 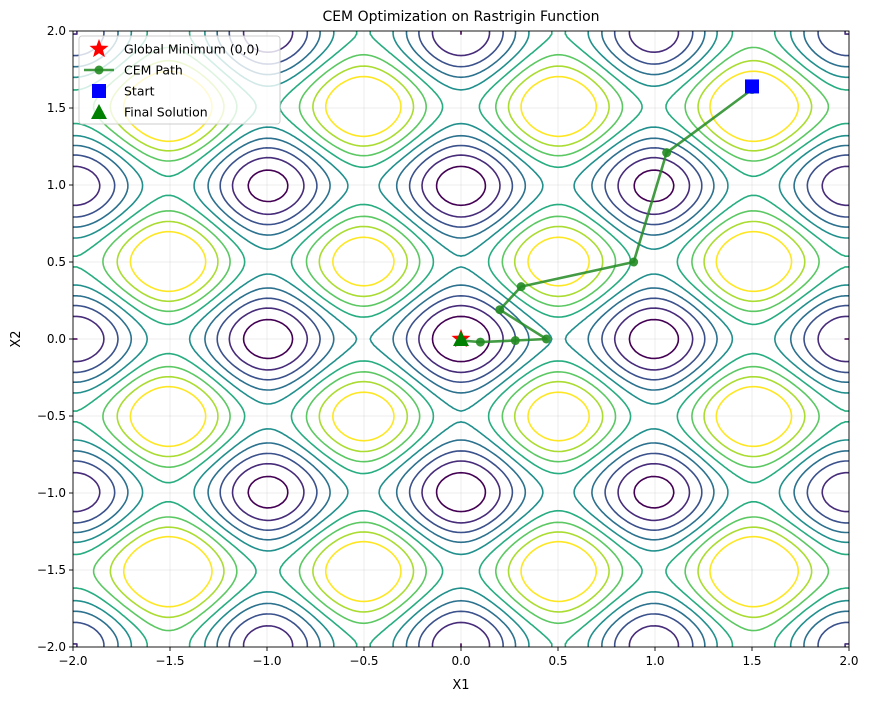 I want to click on legend-frame, so click(x=179, y=80).